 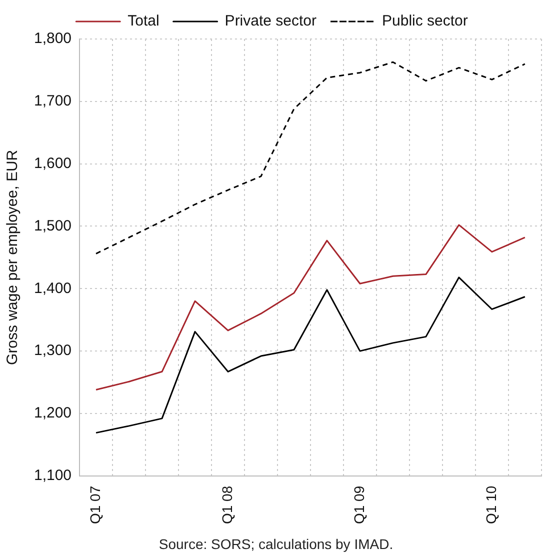 What do you see at coordinates (276, 544) in the screenshot?
I see `source-note: Source: SORS; calculations by IMAD.` at bounding box center [276, 544].